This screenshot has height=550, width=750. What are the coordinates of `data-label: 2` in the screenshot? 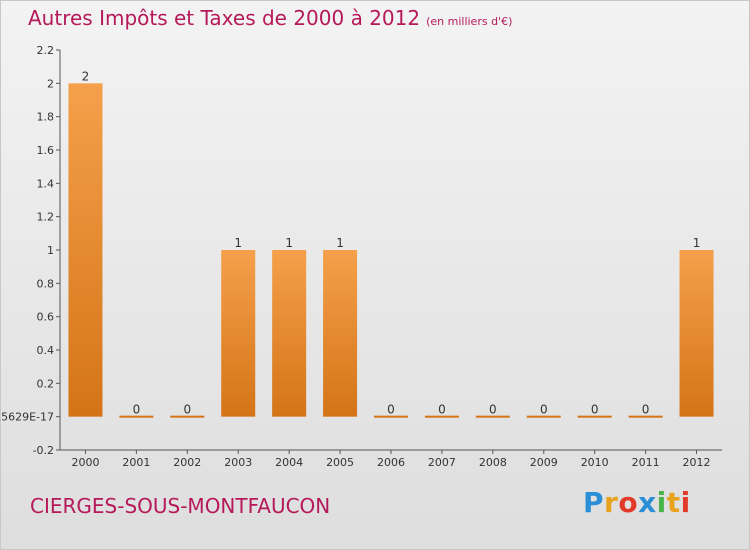 It's located at (86, 76).